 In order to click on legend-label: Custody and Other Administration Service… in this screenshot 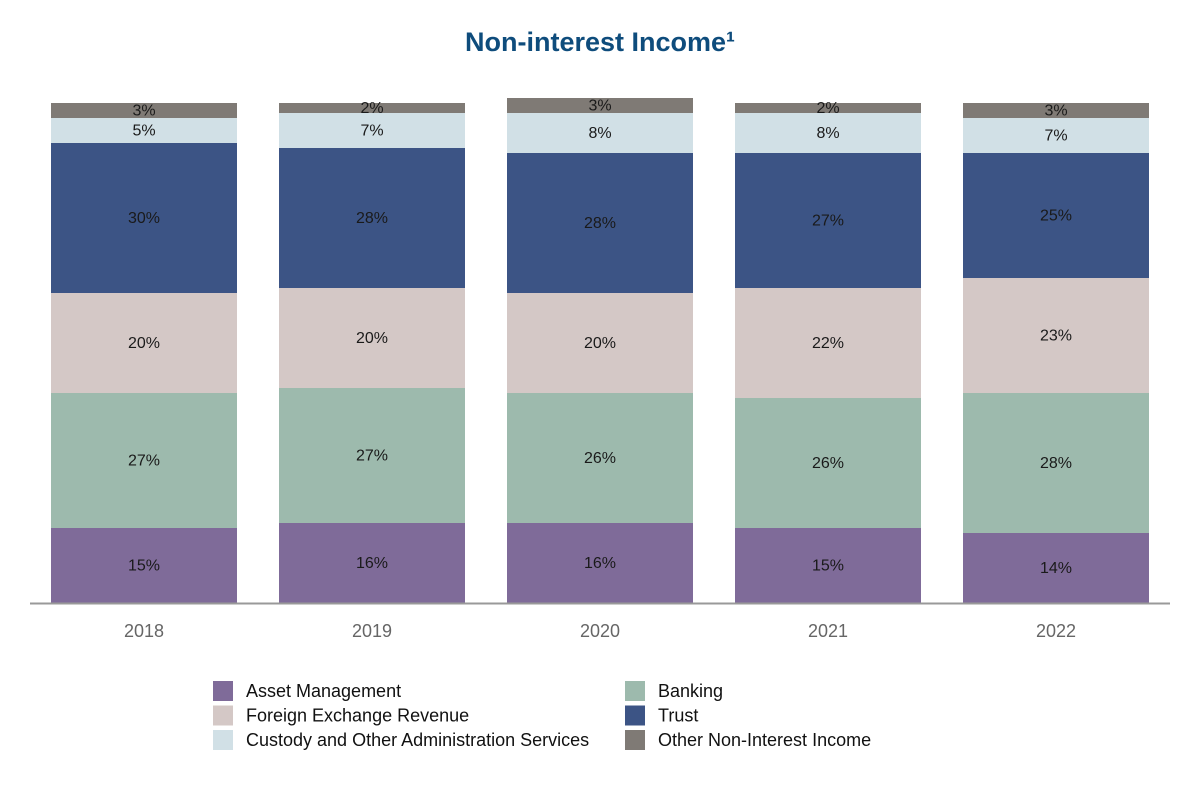, I will do `click(417, 740)`.